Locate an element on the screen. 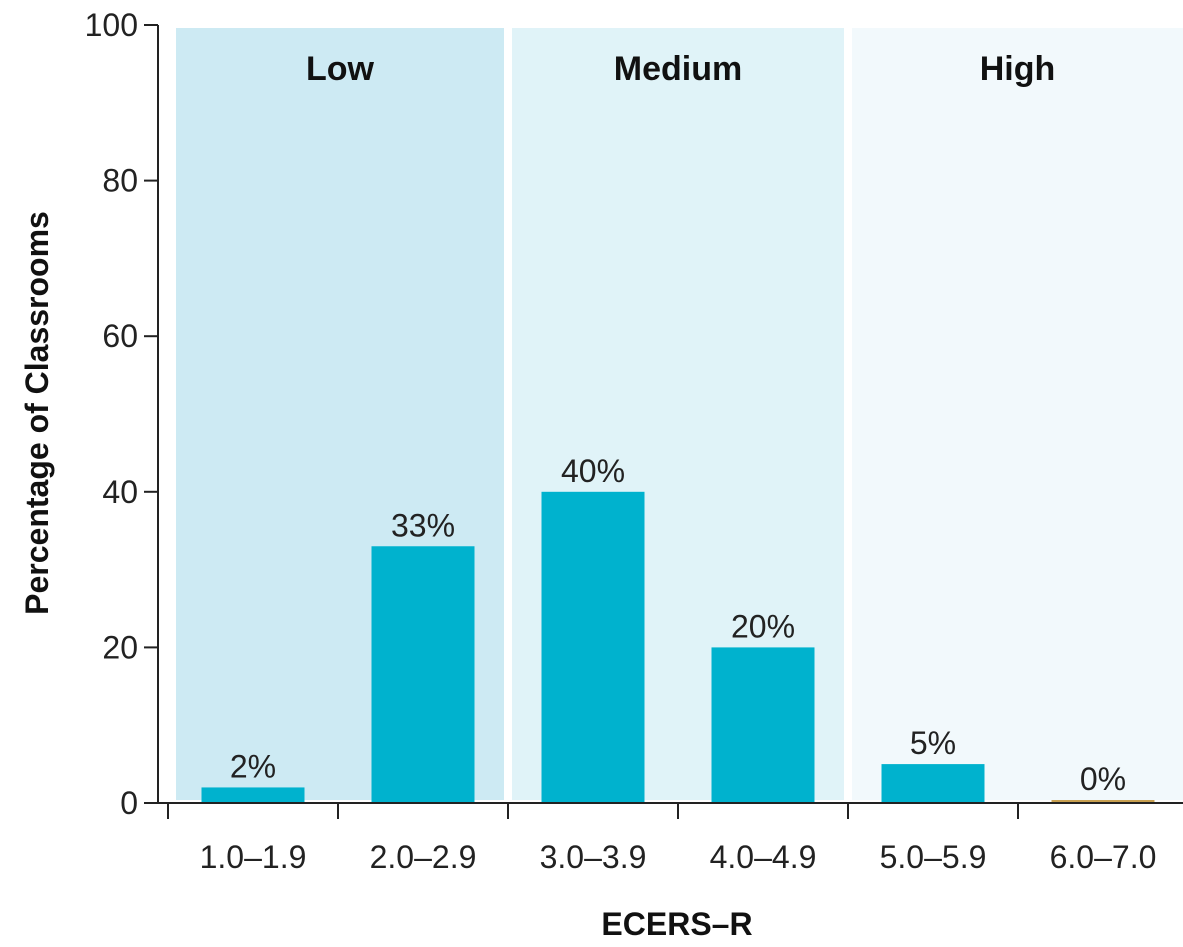  band-label-high: High is located at coordinates (1018, 69).